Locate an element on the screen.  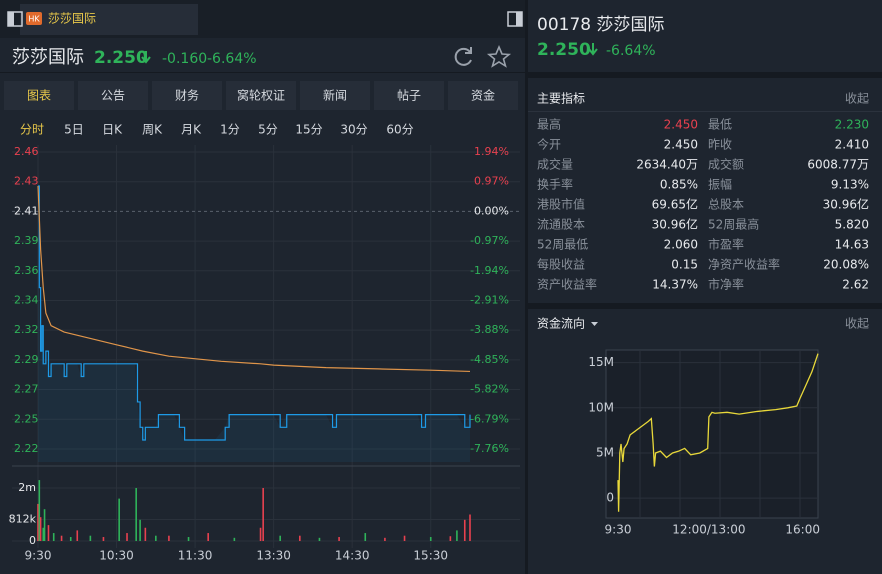
volume-tick-label: 2m is located at coordinates (27, 487).